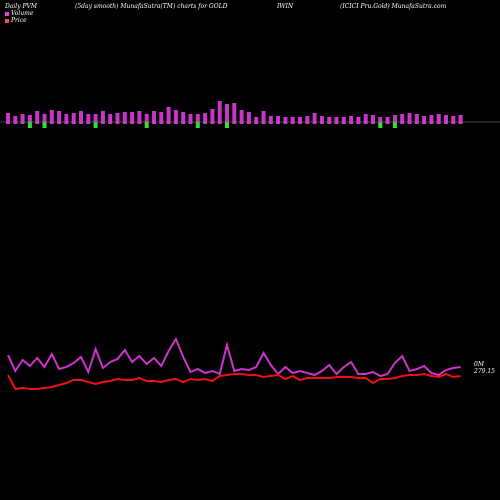  I want to click on header-left: Daily PVM, so click(21, 6).